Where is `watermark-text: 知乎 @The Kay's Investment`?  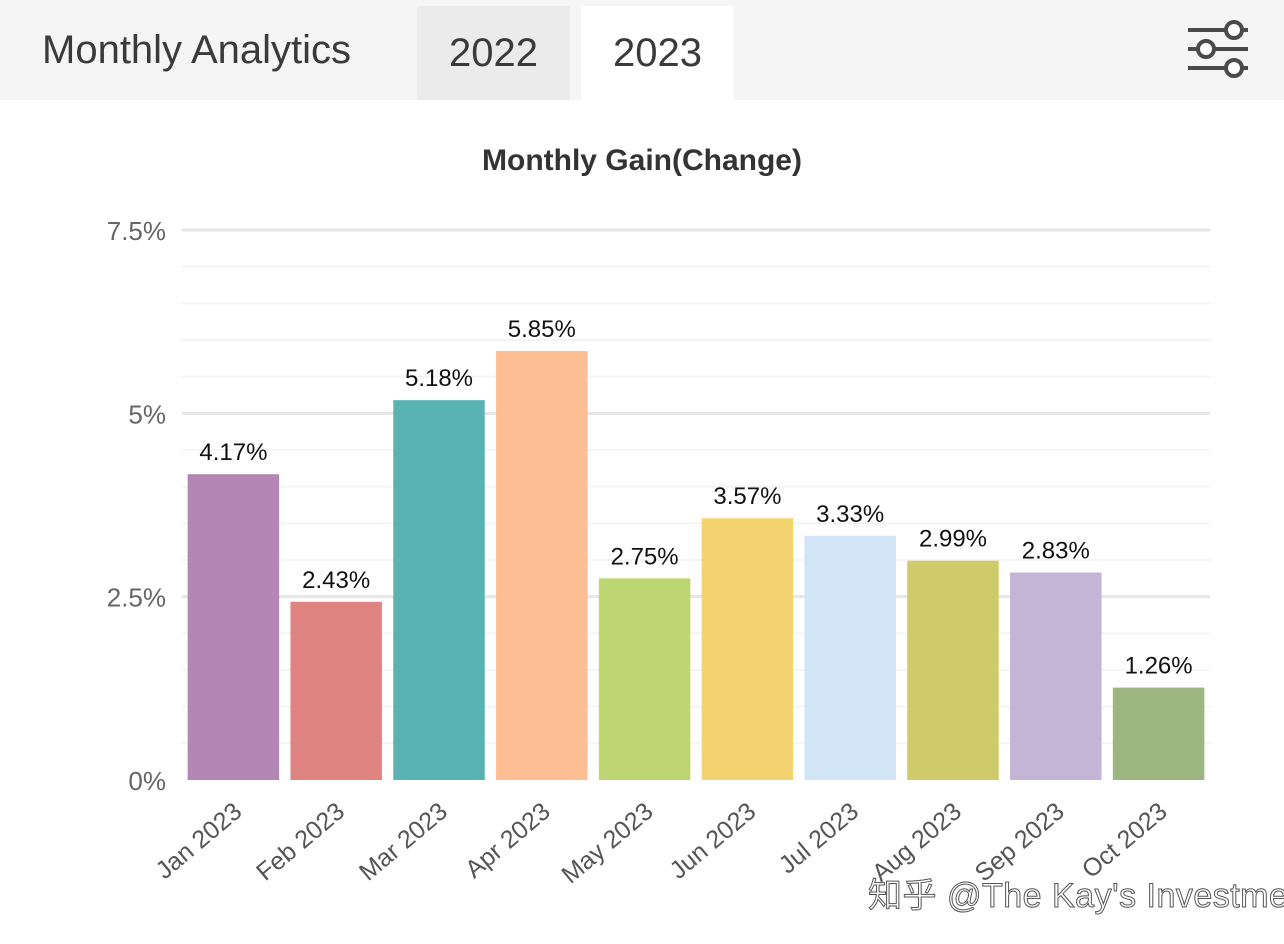 watermark-text: 知乎 @The Kay's Investment is located at coordinates (1076, 896).